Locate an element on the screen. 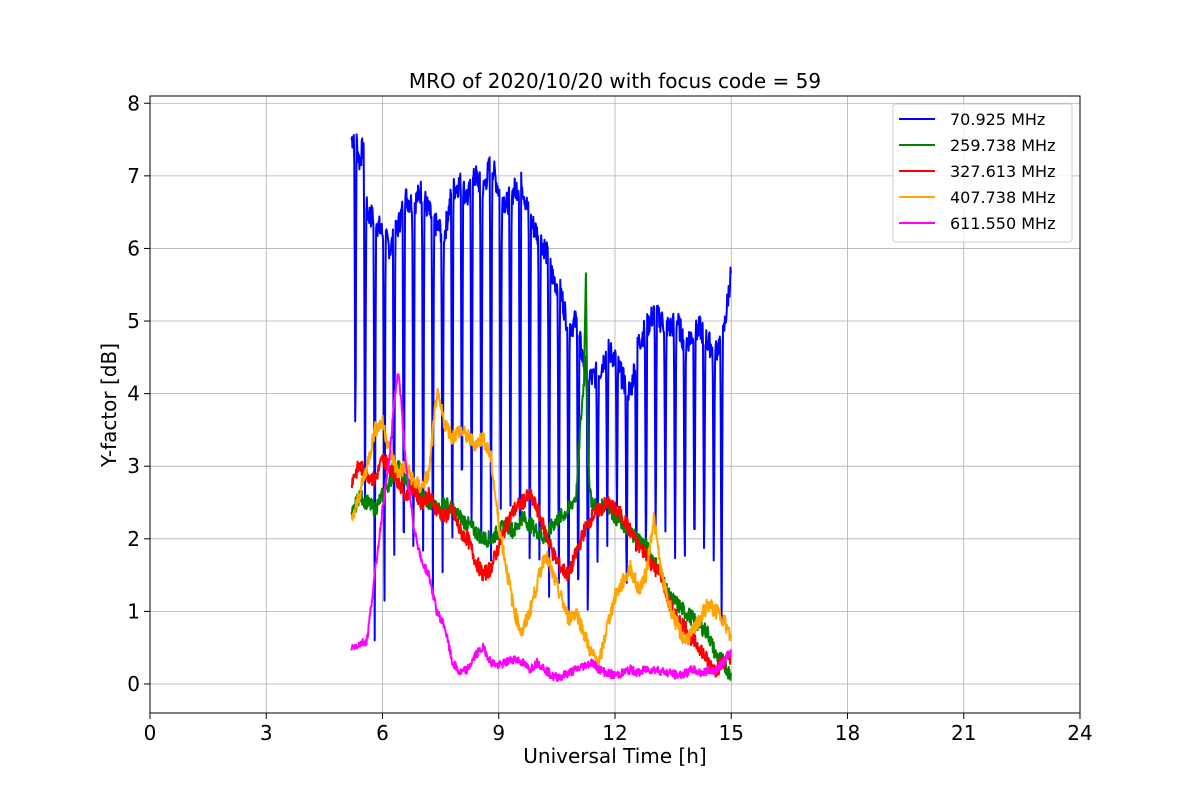 This screenshot has width=1200, height=805. x-axis-label: Universal Time [h] is located at coordinates (614, 756).